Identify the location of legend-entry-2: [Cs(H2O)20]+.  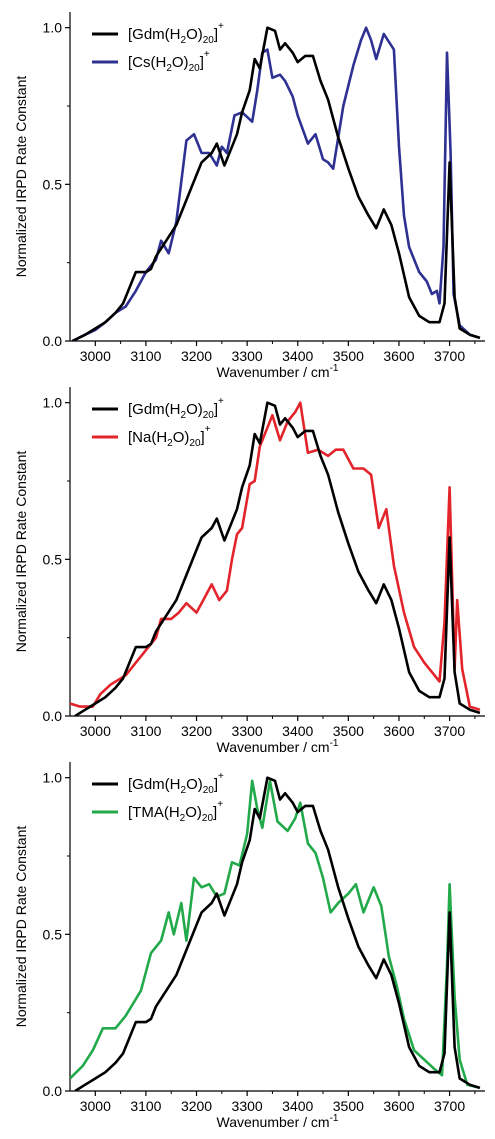
(169, 61).